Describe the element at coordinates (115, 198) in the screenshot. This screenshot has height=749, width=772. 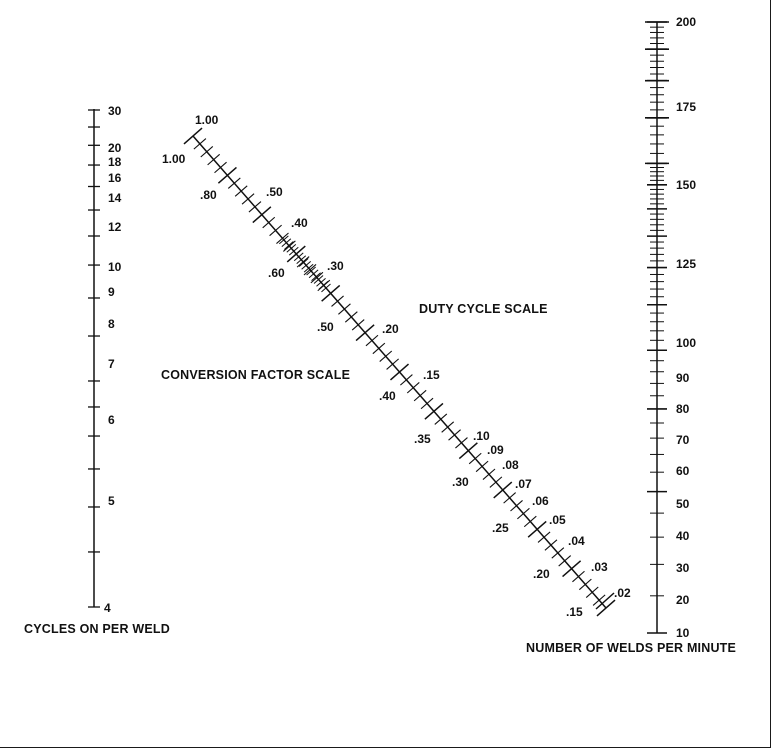
I see `cycles-label-14: 14` at that location.